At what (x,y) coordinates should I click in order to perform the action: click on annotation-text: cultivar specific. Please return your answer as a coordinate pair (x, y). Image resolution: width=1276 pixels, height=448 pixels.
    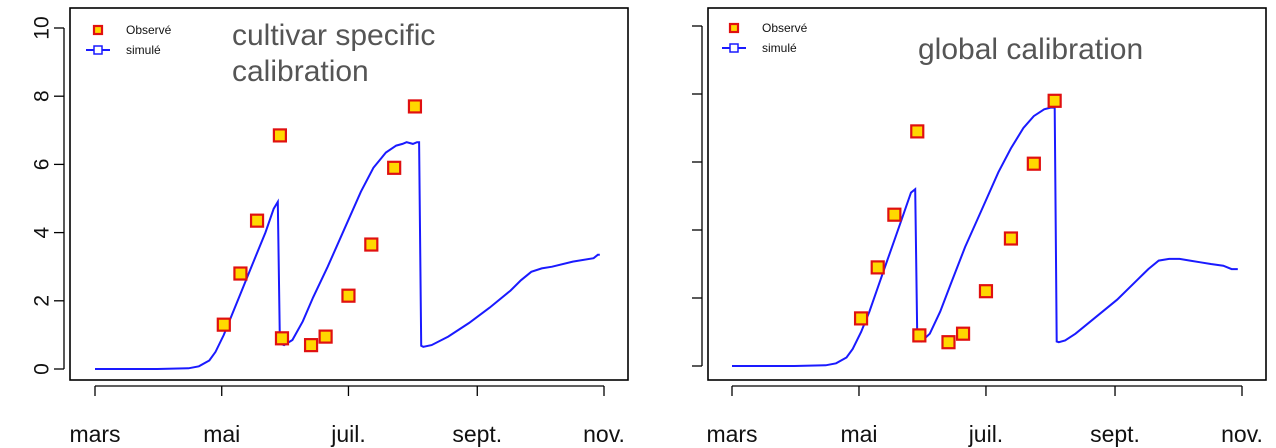
    Looking at the image, I should click on (333, 35).